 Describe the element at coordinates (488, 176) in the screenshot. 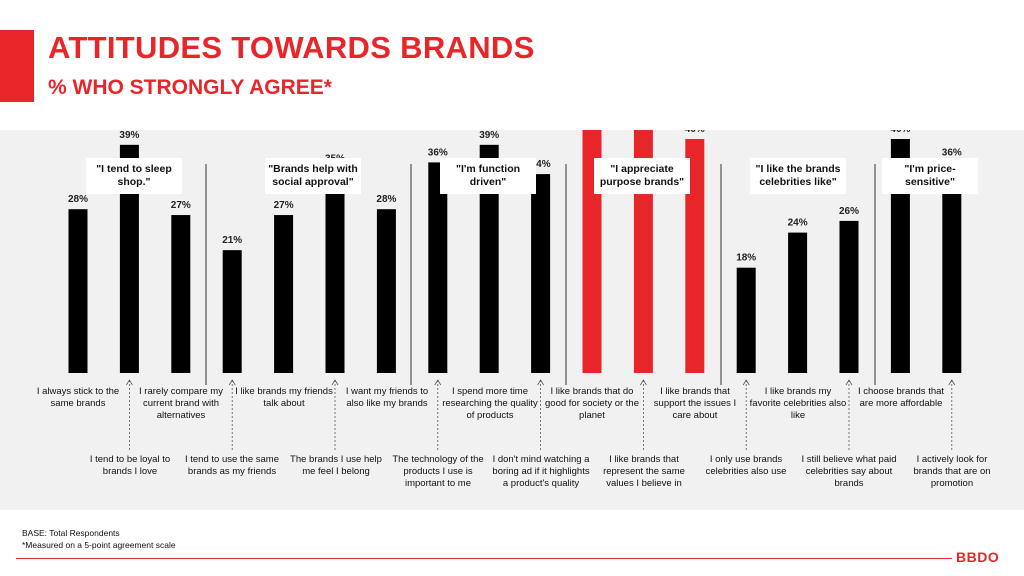

I see `group-label-function-driven: "I'm function driven"` at that location.